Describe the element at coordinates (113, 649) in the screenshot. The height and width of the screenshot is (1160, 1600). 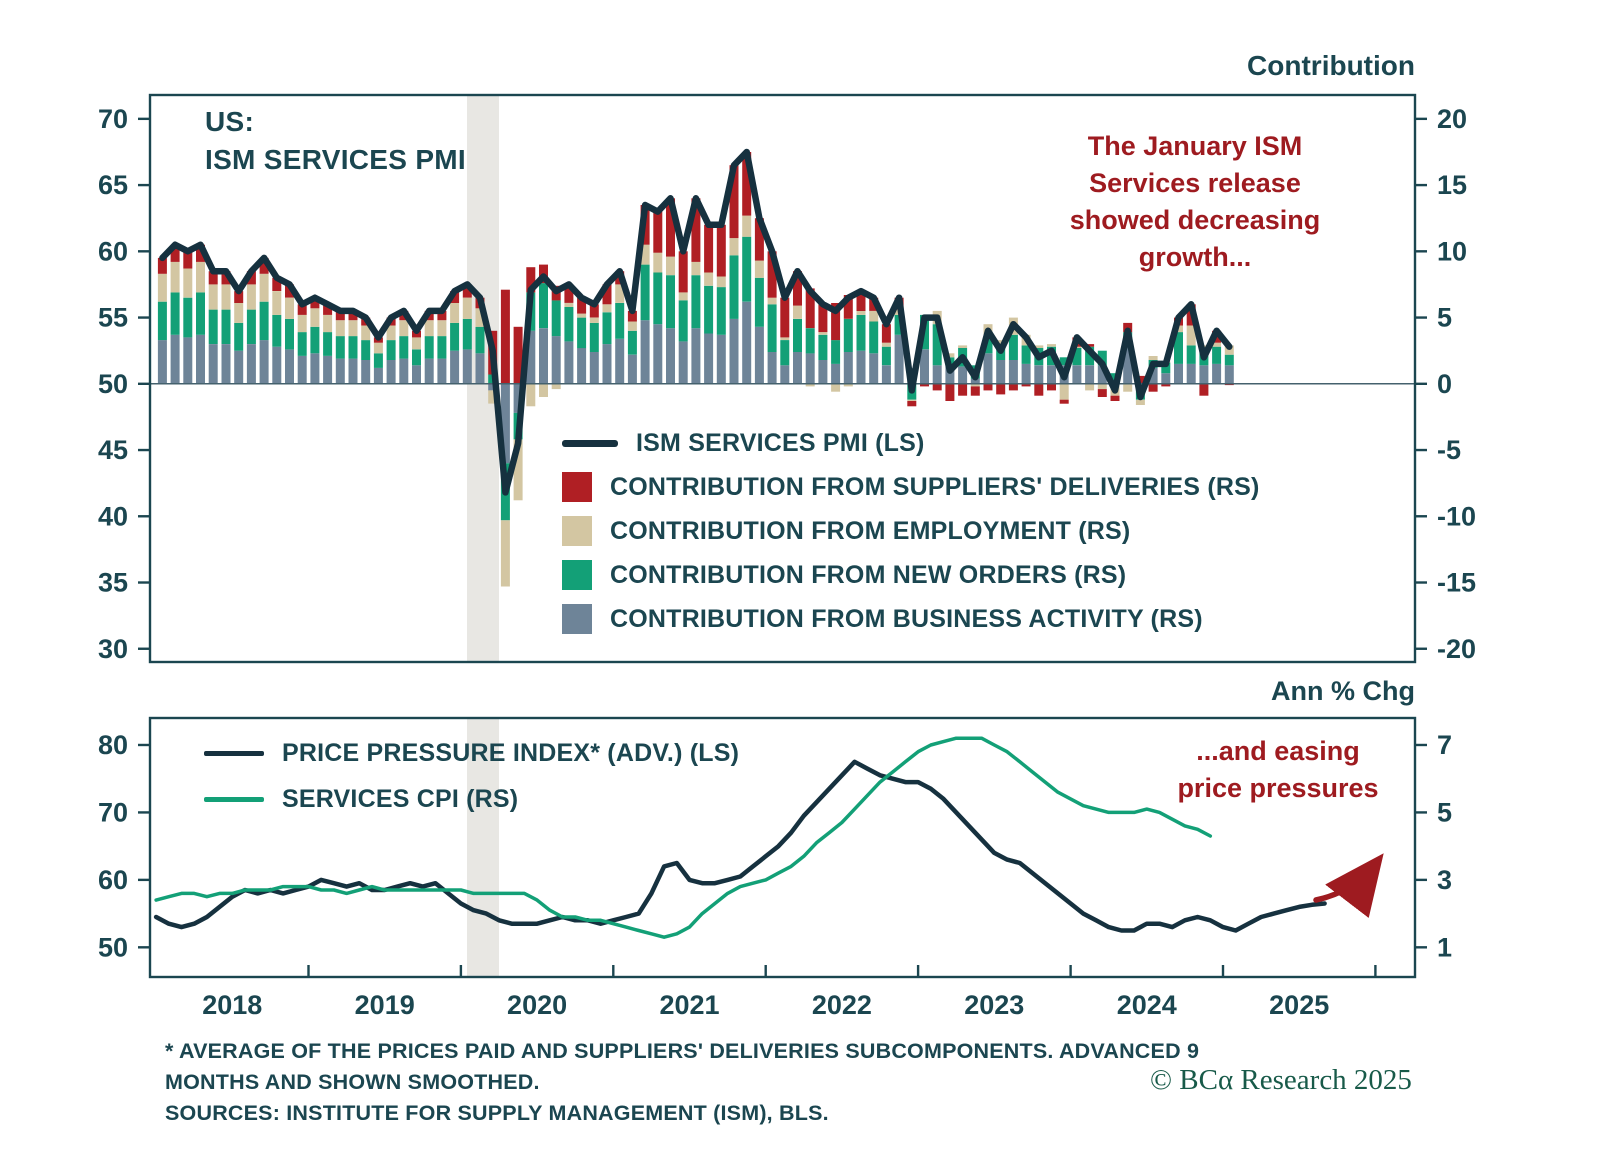
I see `svg-text: 30` at that location.